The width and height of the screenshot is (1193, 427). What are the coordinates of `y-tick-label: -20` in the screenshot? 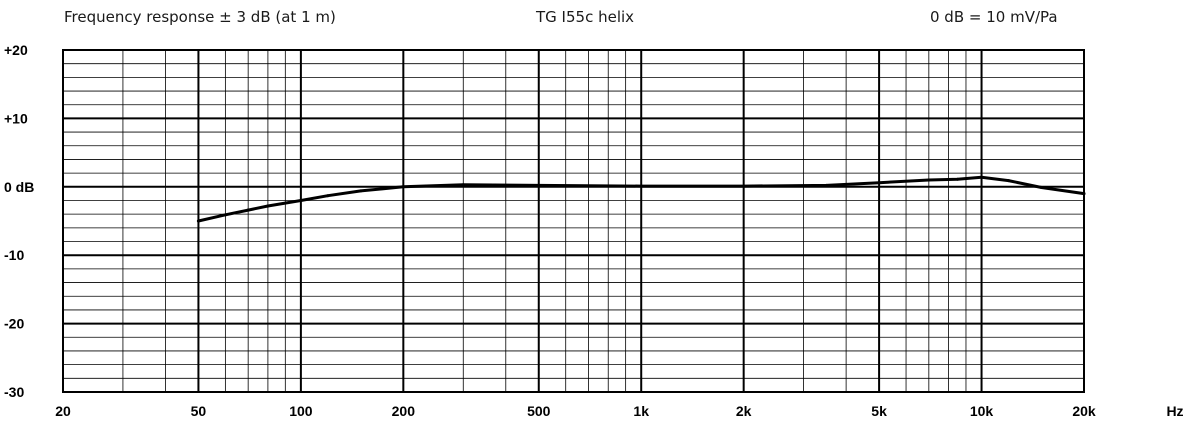 It's located at (14, 324).